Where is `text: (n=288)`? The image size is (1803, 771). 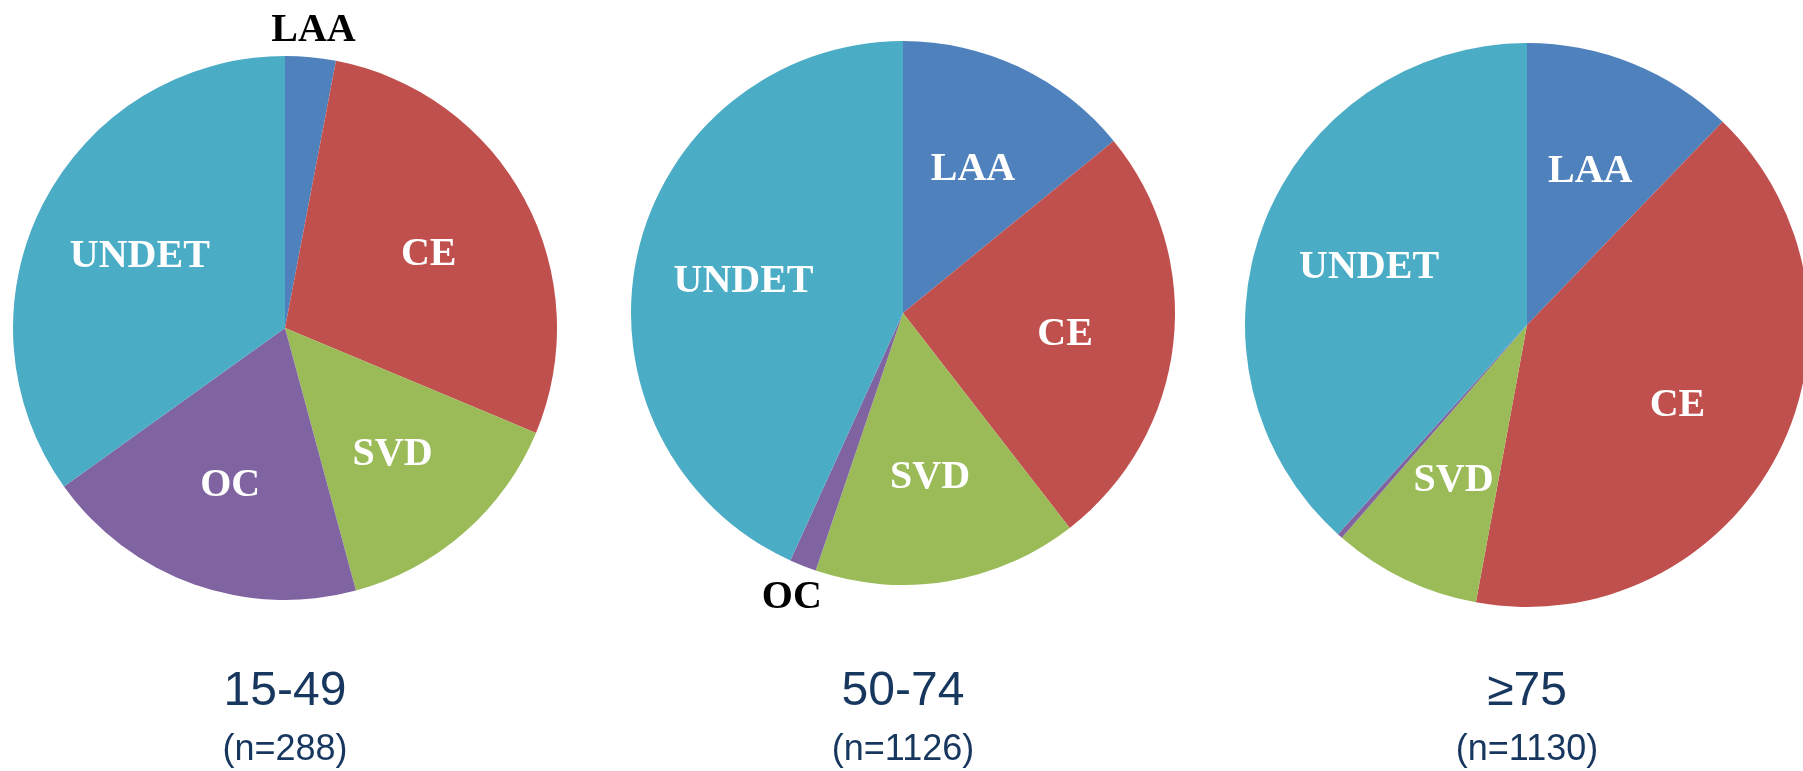
text: (n=288) is located at coordinates (285, 747).